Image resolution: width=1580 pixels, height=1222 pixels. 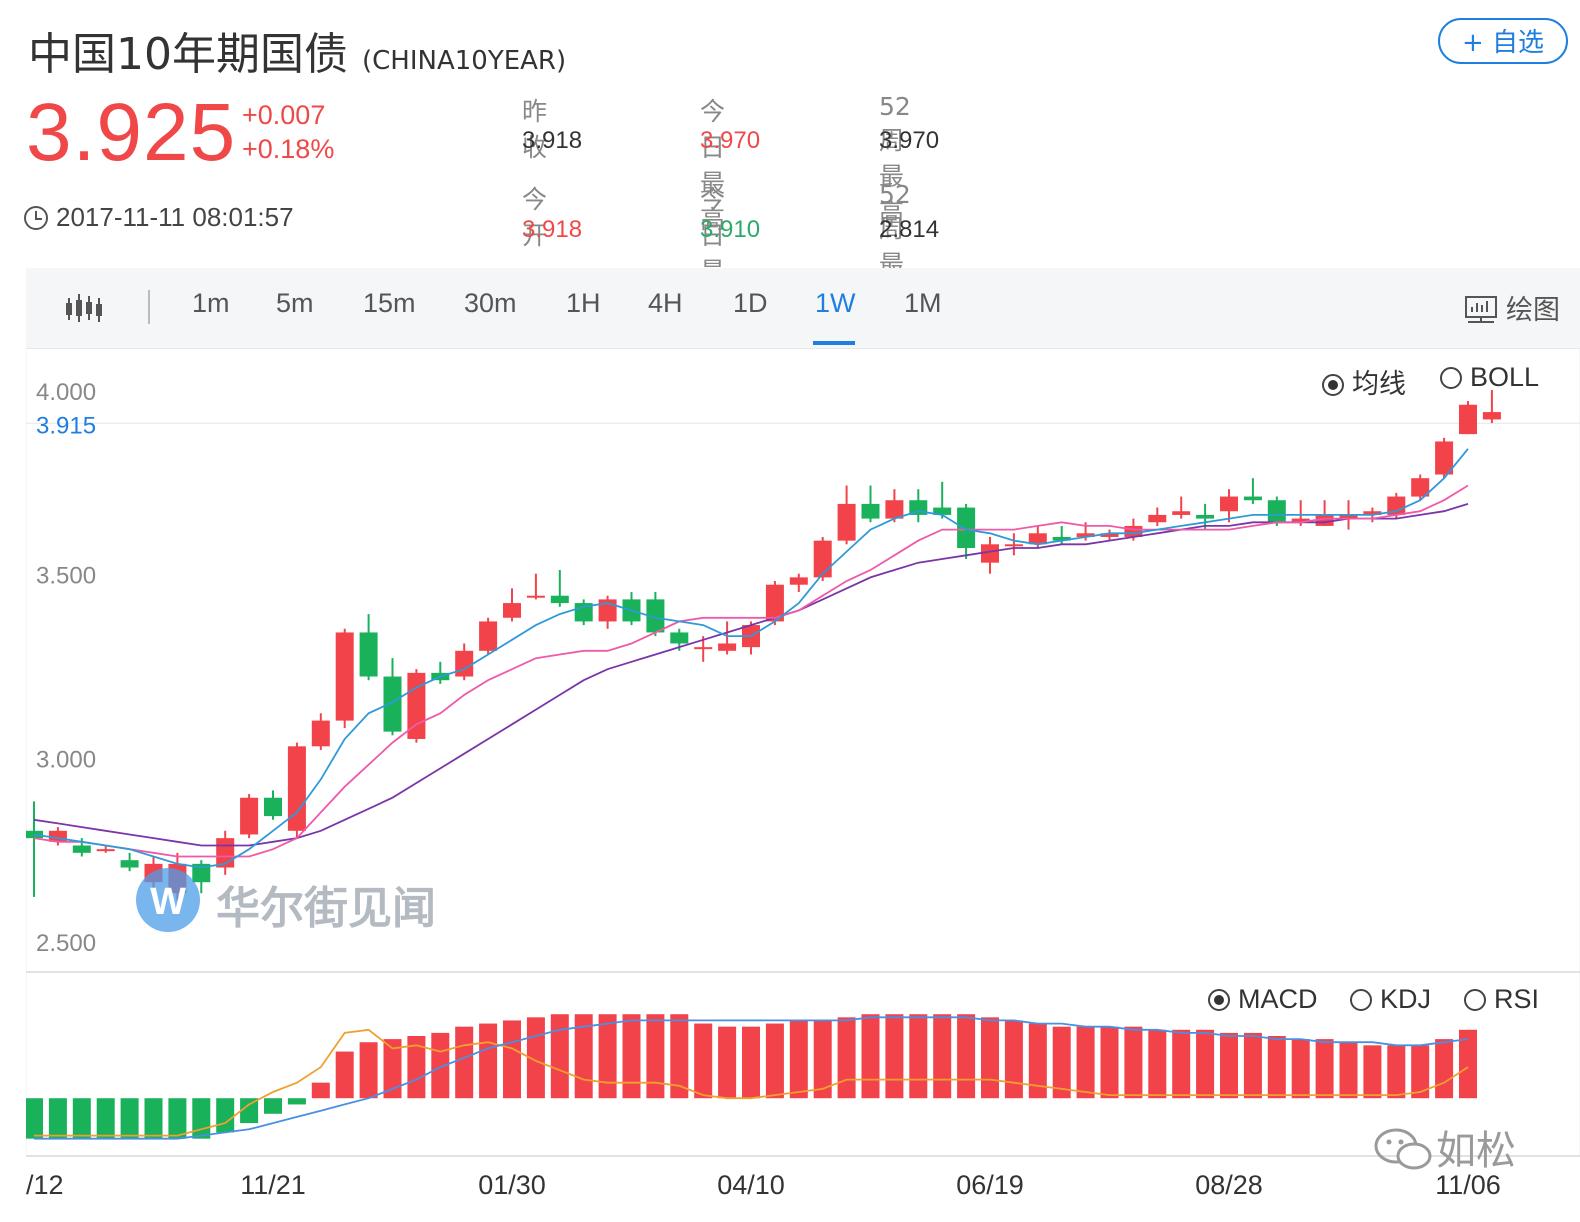 I want to click on x-tick-label: 08/28, so click(x=1229, y=1185).